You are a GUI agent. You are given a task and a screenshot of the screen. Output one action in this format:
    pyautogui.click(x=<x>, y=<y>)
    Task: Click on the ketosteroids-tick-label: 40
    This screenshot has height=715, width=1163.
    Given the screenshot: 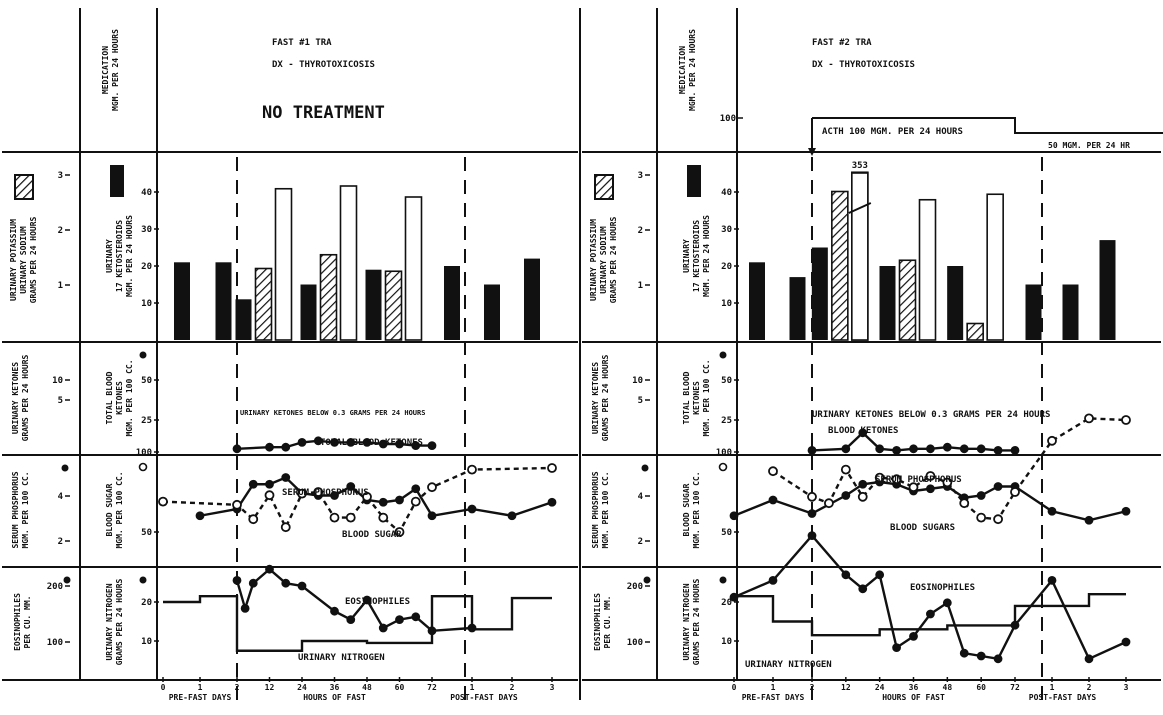 What is the action you would take?
    pyautogui.click(x=726, y=193)
    